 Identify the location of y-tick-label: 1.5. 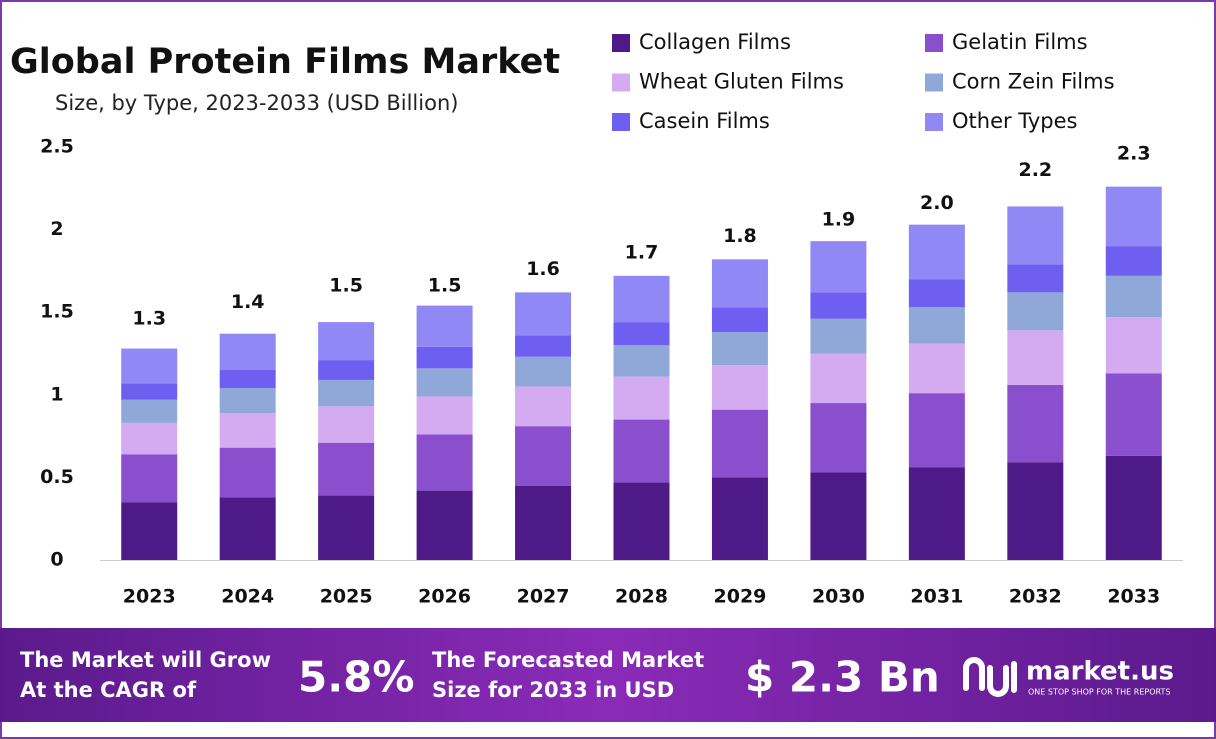
(57, 312).